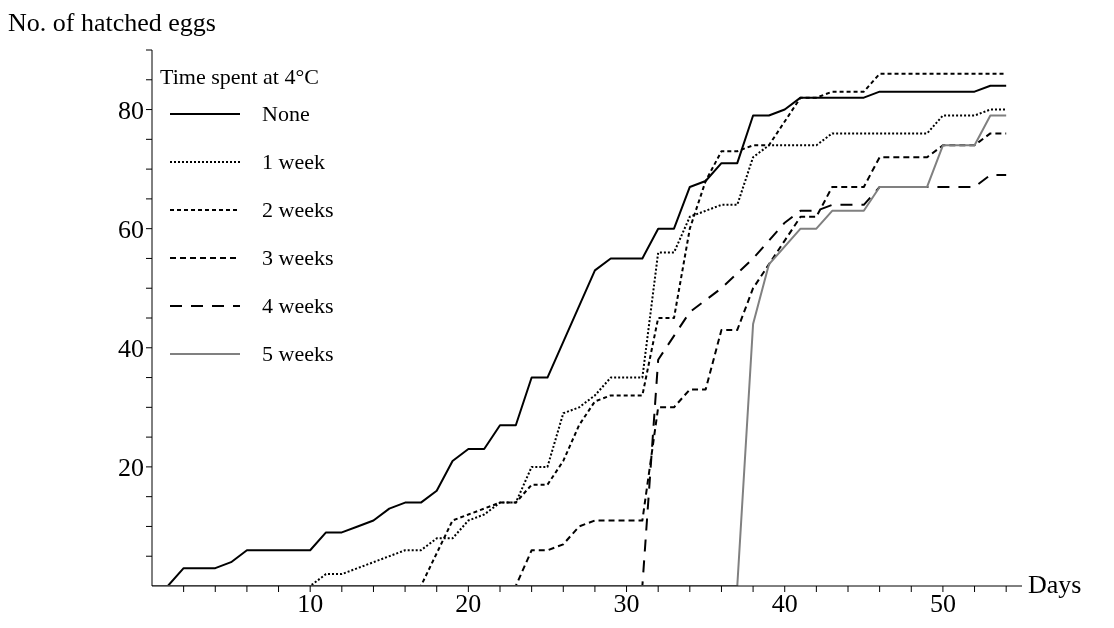  I want to click on legend-label: None, so click(286, 114).